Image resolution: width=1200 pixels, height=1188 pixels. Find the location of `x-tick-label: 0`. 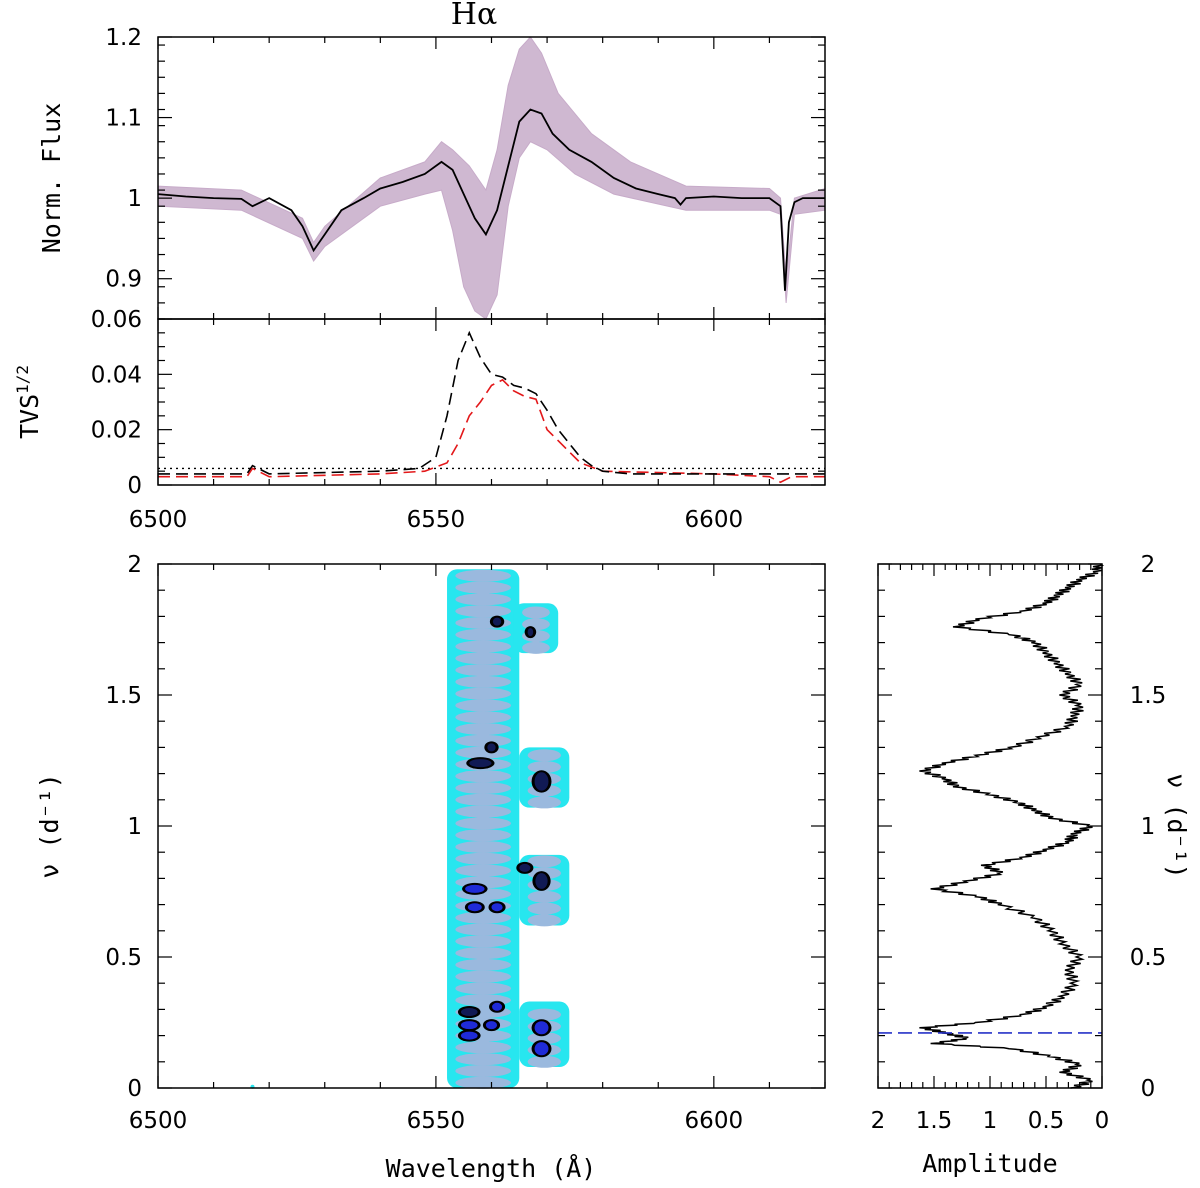

x-tick-label: 0 is located at coordinates (1102, 1121).